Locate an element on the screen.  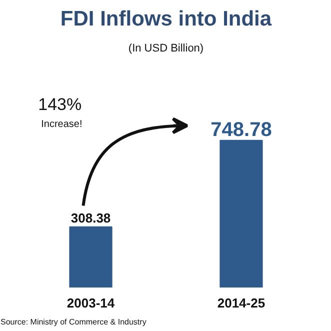
chart-subtitle: (In USD Billion) is located at coordinates (166, 48).